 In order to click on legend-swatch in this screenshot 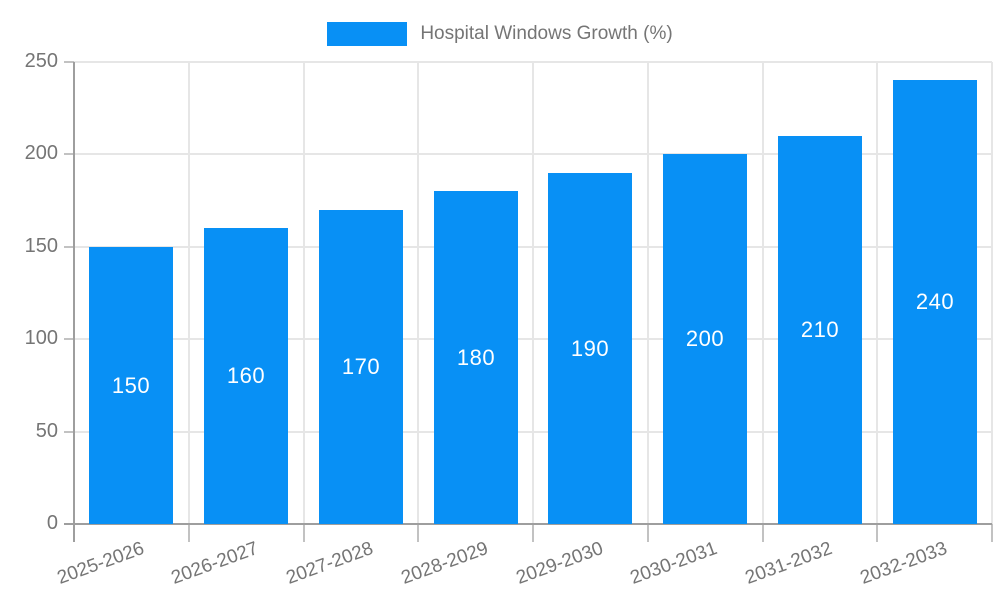, I will do `click(367, 34)`.